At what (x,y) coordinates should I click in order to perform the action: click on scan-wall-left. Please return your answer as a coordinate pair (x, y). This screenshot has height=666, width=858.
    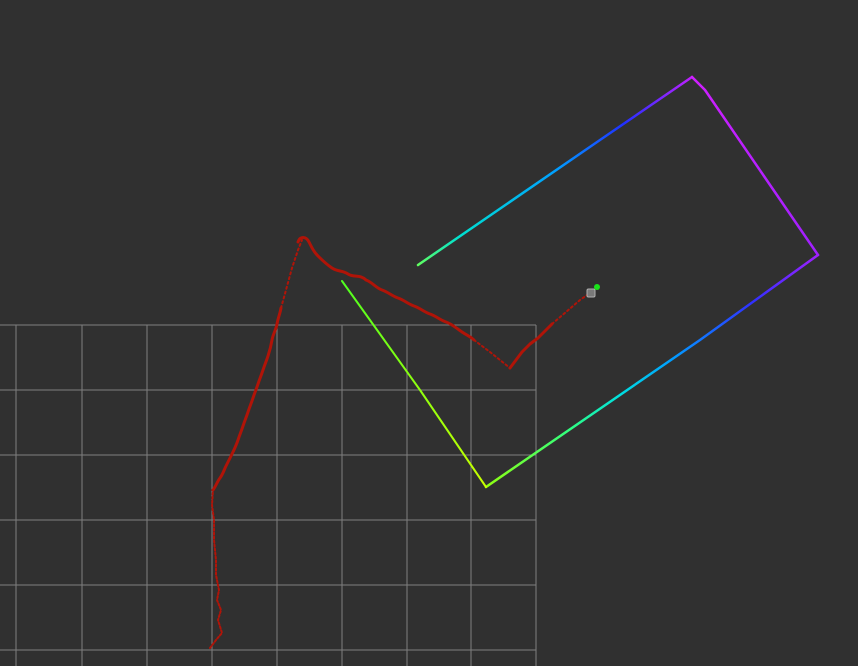
    Looking at the image, I should click on (414, 384).